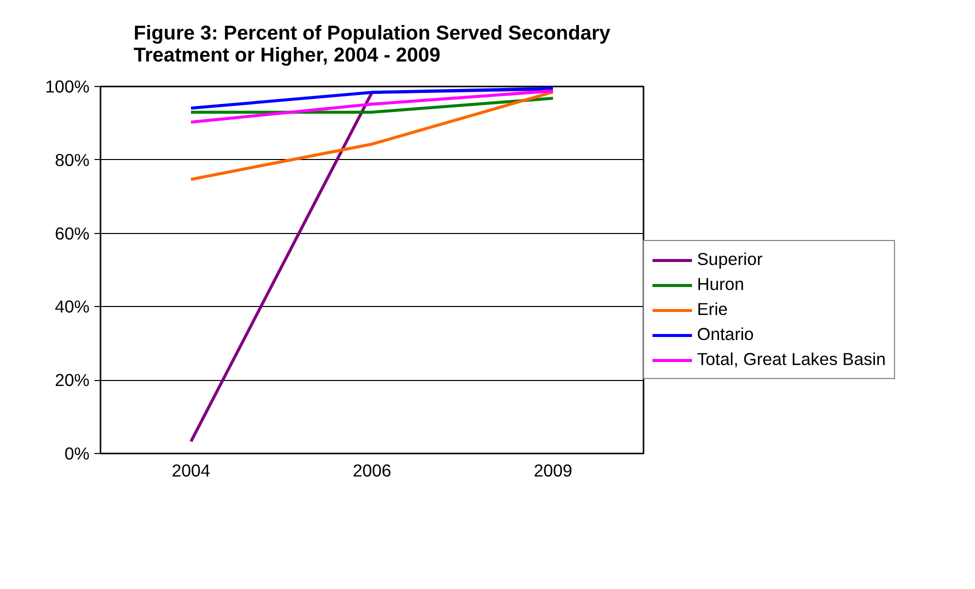  What do you see at coordinates (373, 44) in the screenshot?
I see `chart-title: Figure 3: Percent of Population Served Secondary Treatment or Higher, 2004 - 2009` at bounding box center [373, 44].